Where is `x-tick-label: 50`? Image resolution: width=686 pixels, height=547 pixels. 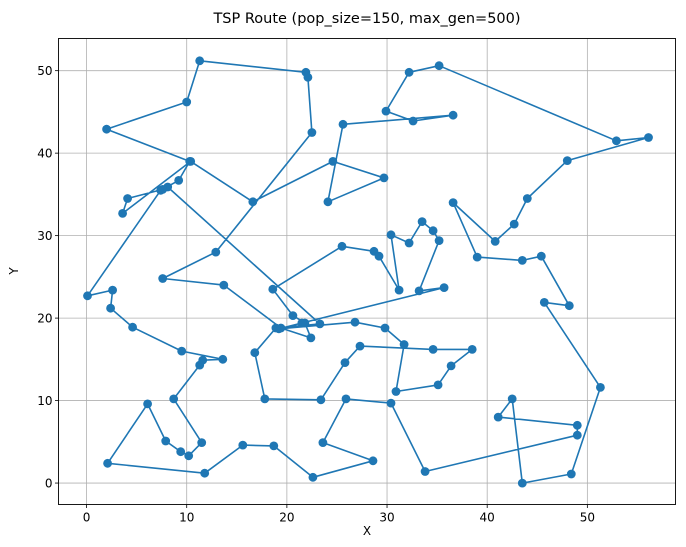 x-tick-label: 50 is located at coordinates (587, 518).